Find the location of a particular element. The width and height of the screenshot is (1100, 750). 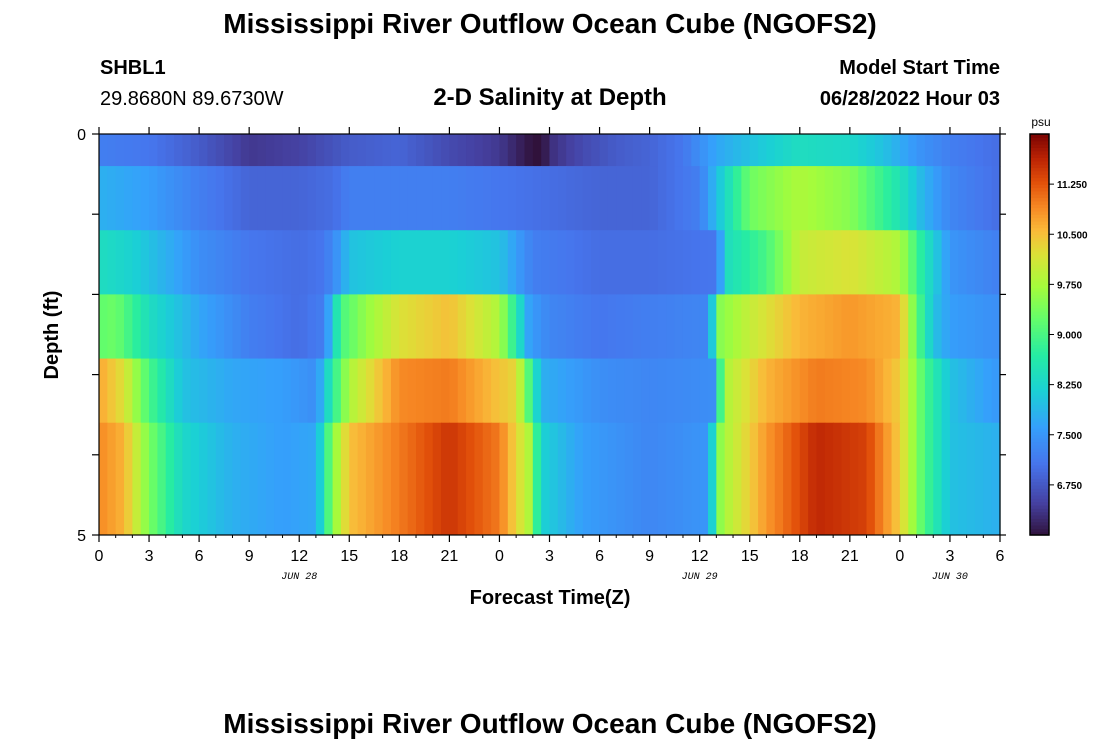

colorbar-tick-label: 10.500 is located at coordinates (1072, 235).